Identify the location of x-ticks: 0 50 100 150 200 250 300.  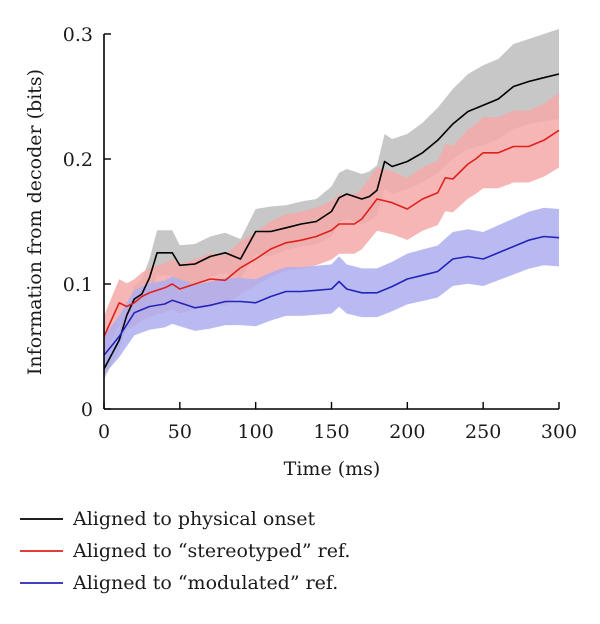
(337, 422).